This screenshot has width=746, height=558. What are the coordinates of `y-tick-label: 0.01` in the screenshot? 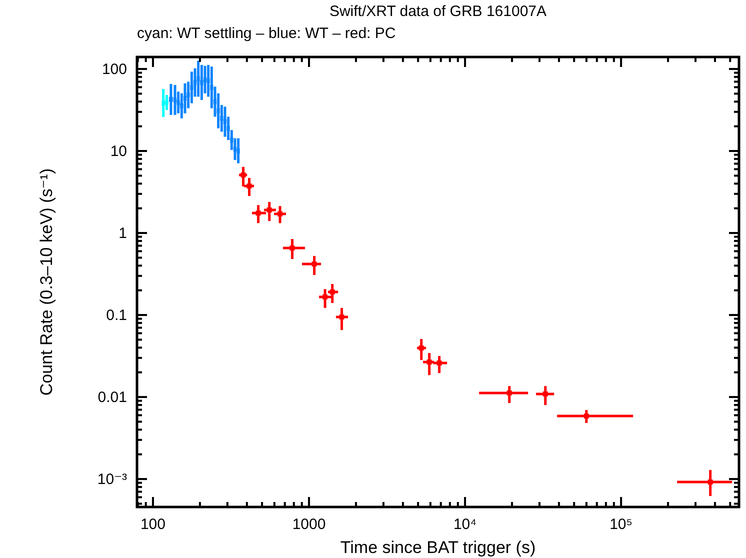 It's located at (112, 397).